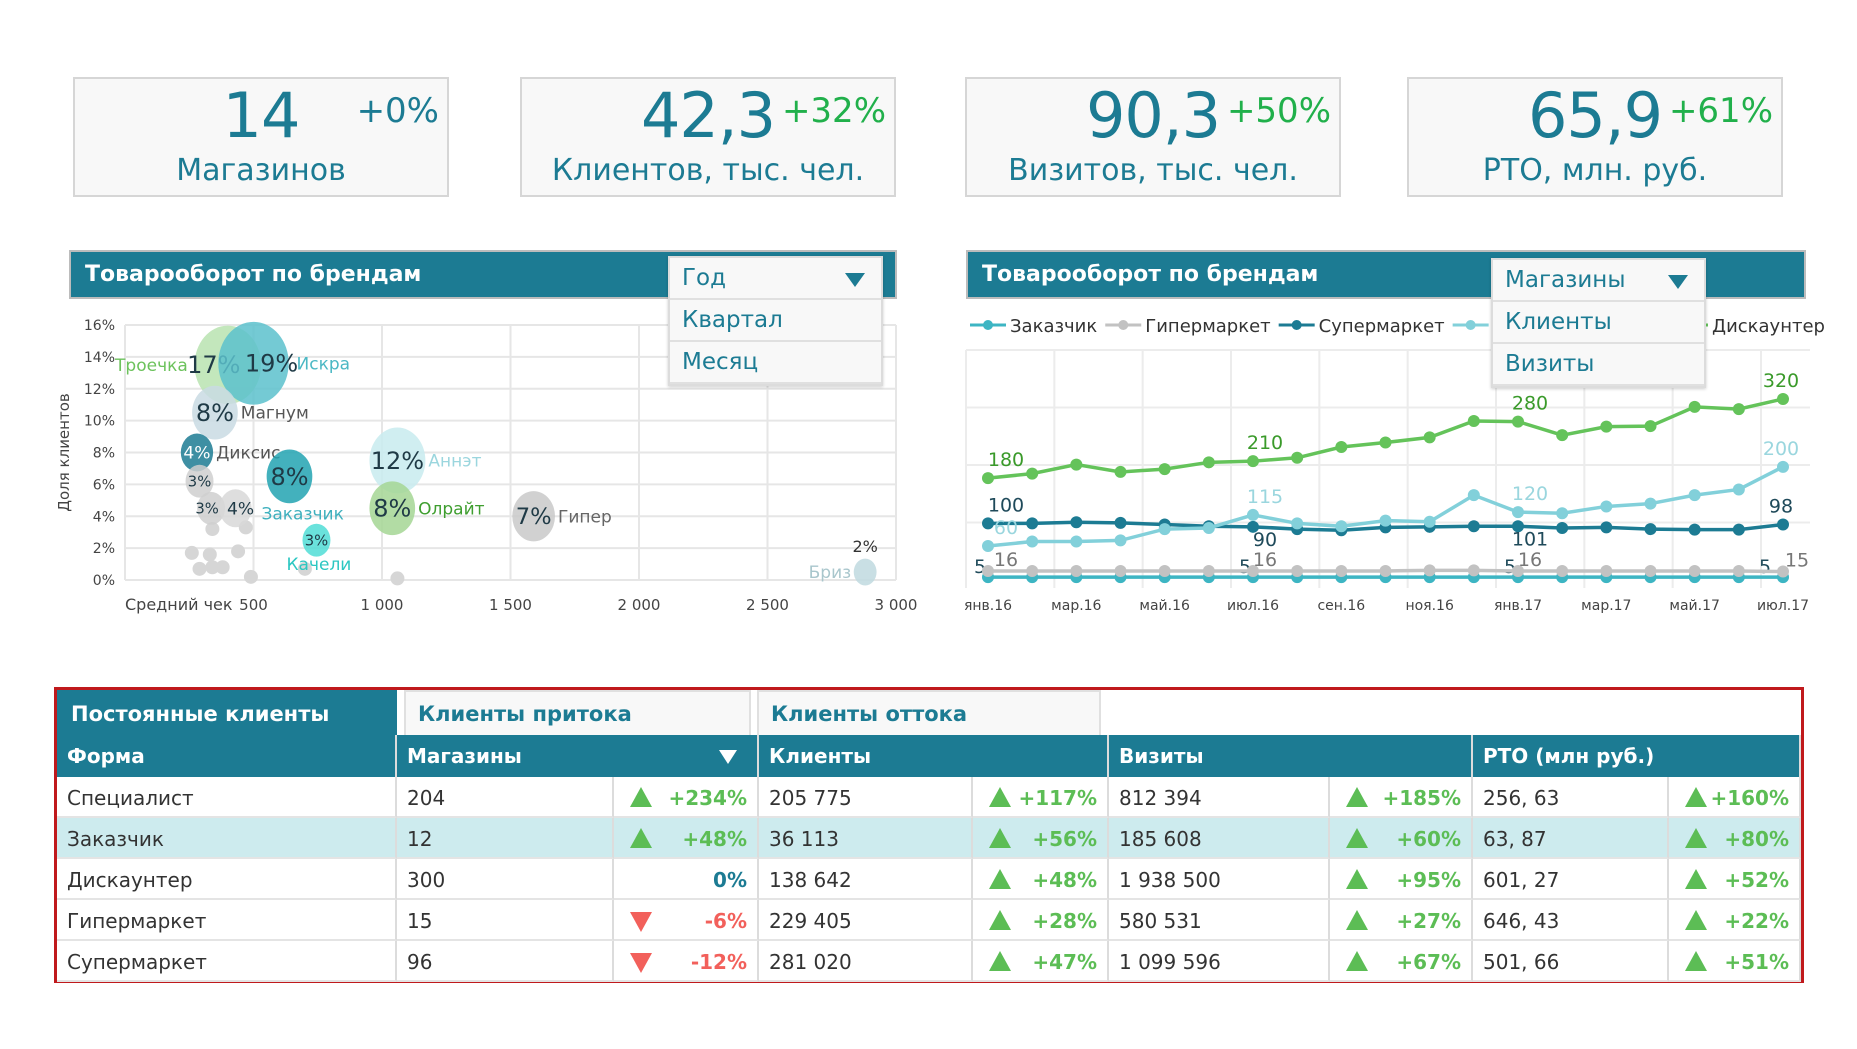  I want to click on y-tick-label: 12%, so click(99, 390).